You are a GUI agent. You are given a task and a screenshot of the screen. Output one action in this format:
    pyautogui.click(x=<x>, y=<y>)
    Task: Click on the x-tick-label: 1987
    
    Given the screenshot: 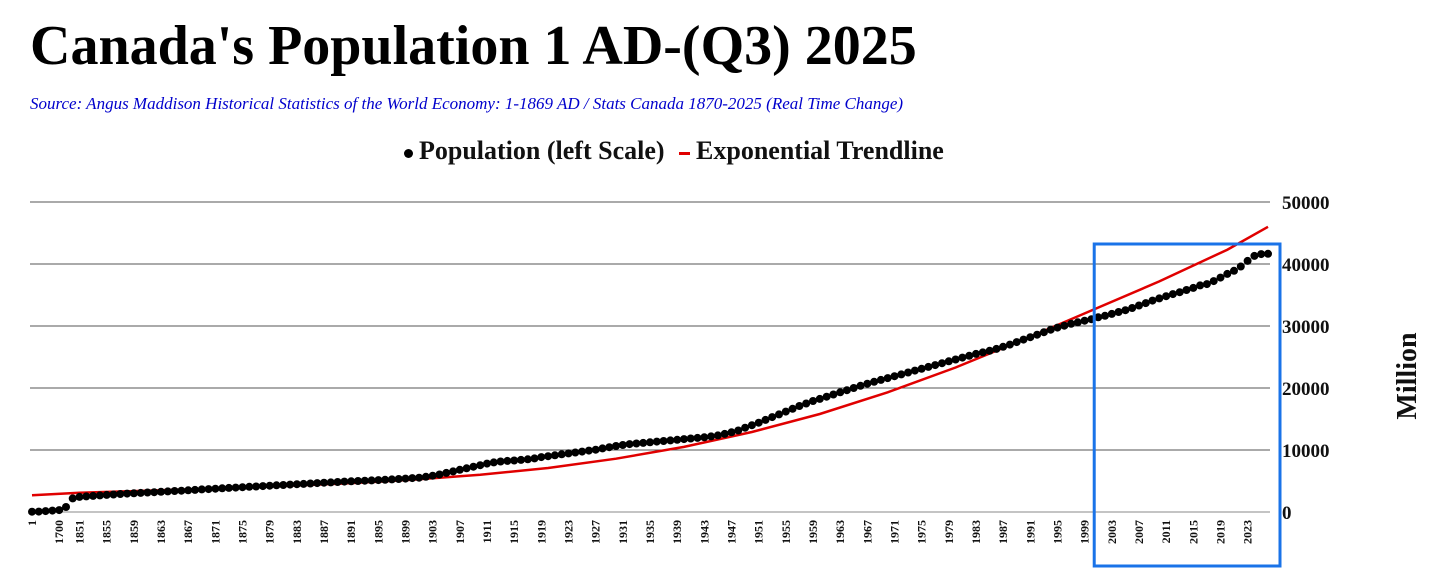 What is the action you would take?
    pyautogui.click(x=1003, y=532)
    